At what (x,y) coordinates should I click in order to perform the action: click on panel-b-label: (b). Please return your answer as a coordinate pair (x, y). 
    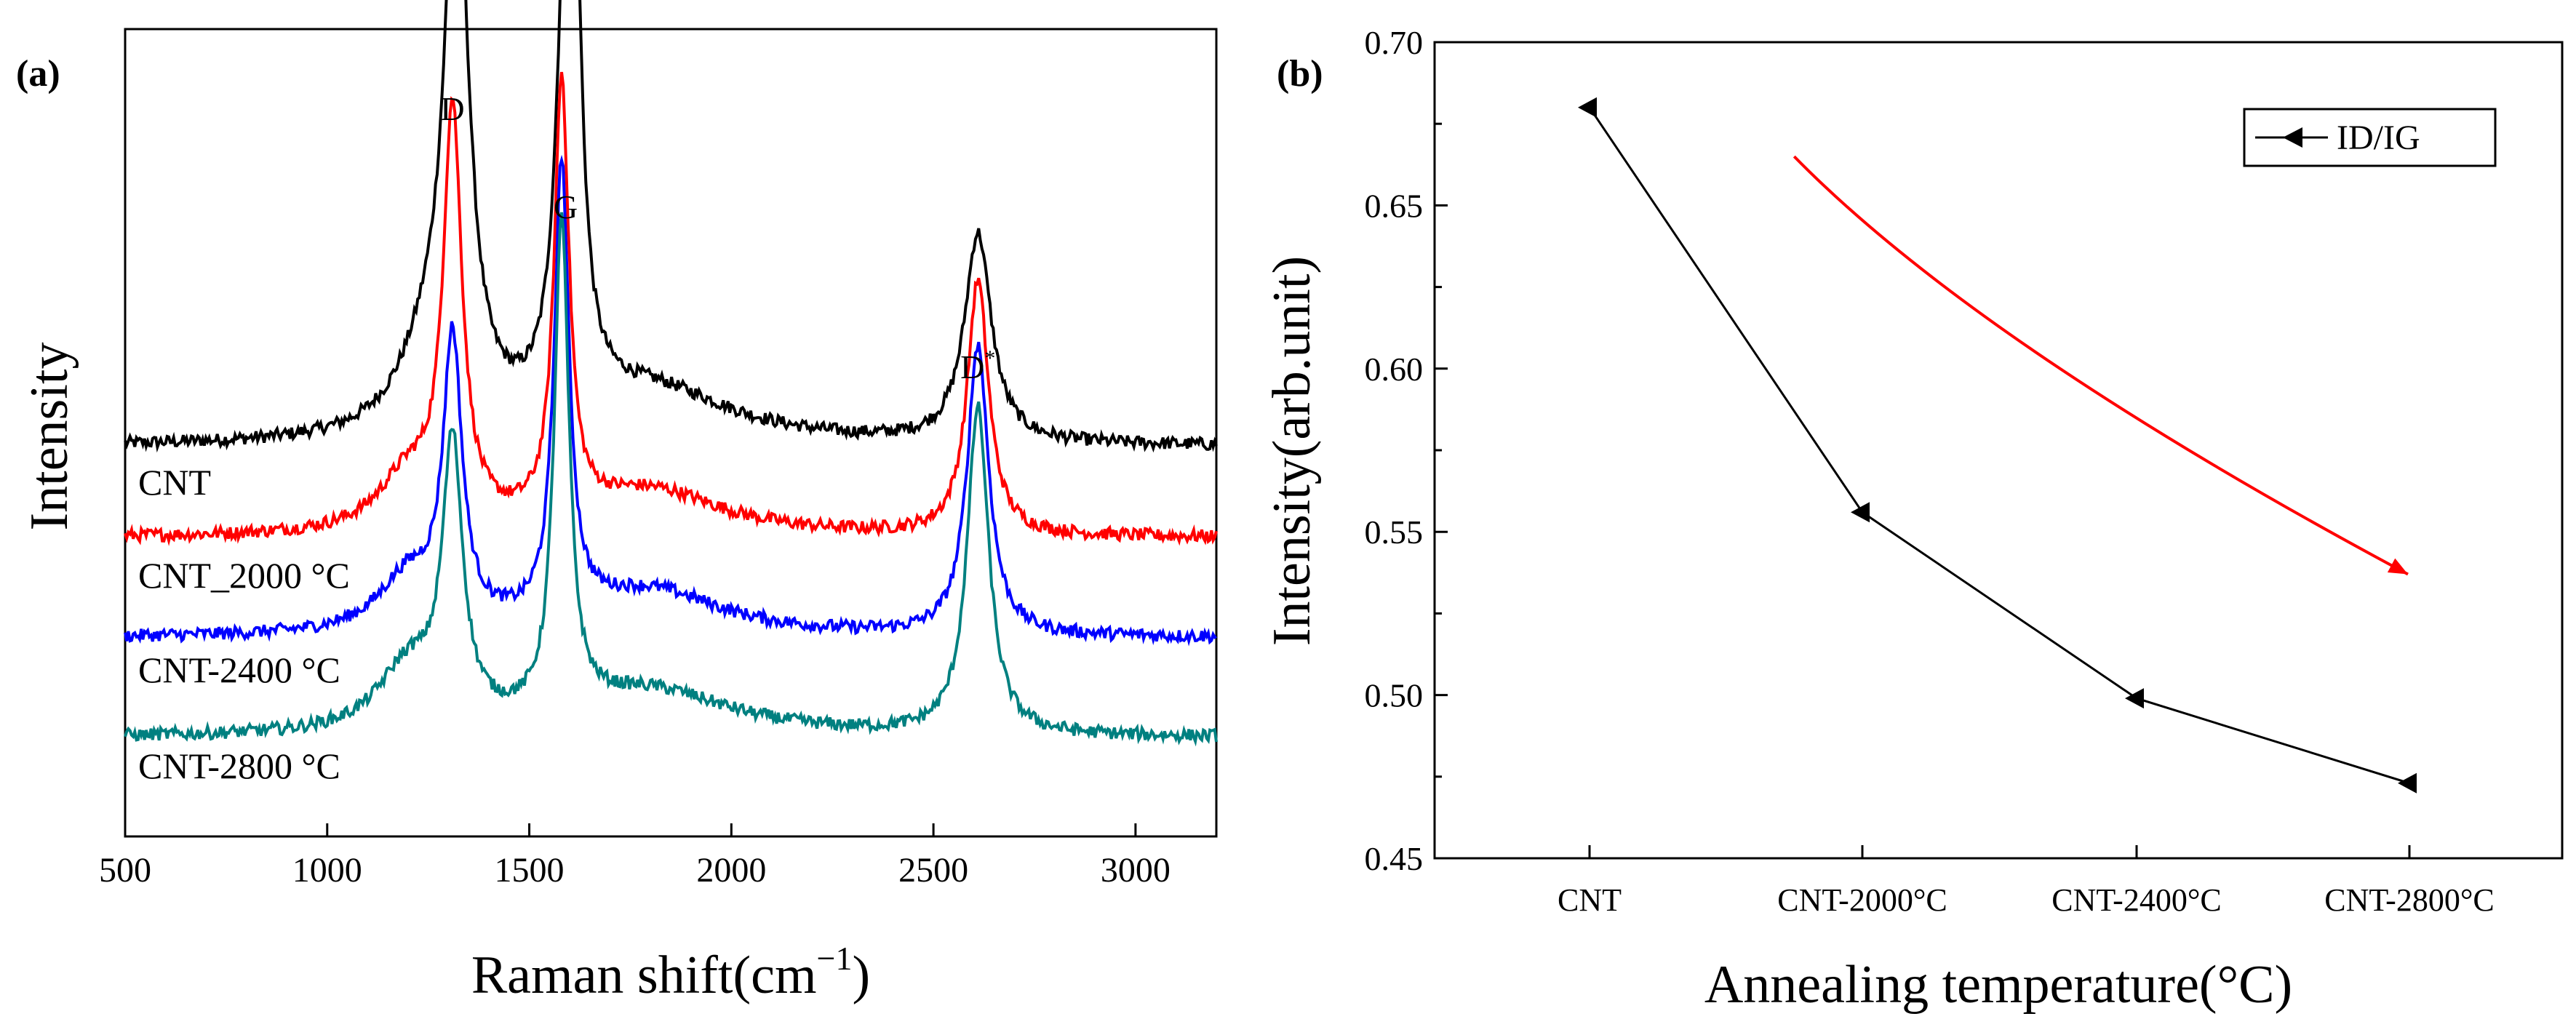
    Looking at the image, I should click on (1300, 74).